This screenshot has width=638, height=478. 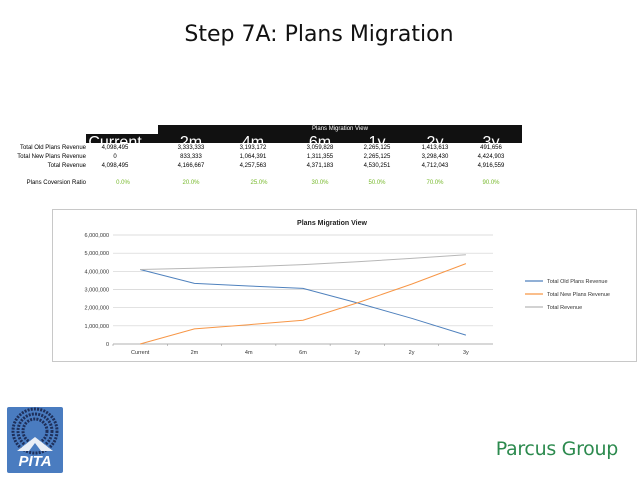 I want to click on table-cell: 4,530,251, so click(x=377, y=166).